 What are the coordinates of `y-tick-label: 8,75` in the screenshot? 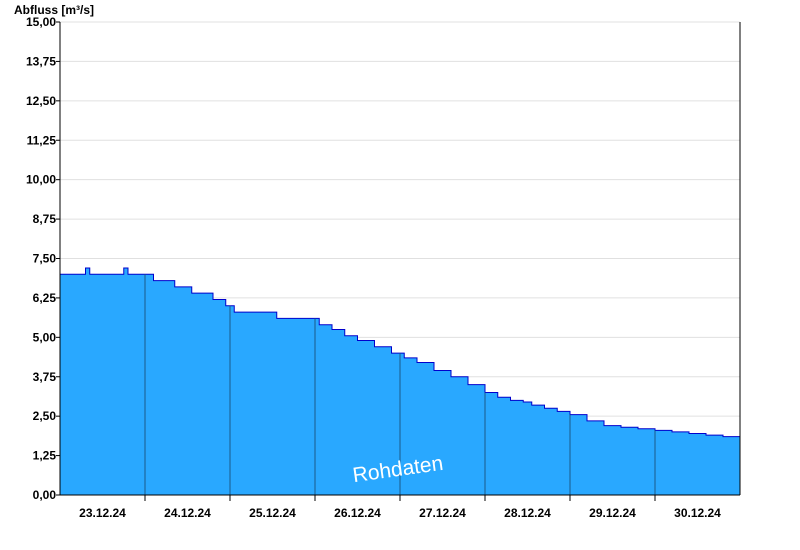 It's located at (45, 219).